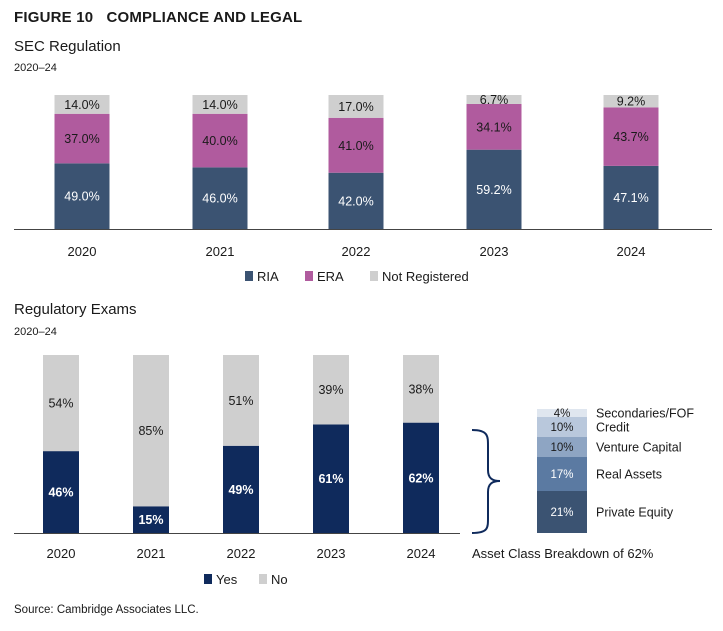 Image resolution: width=723 pixels, height=631 pixels. I want to click on exams-bar-no-2024, so click(421, 389).